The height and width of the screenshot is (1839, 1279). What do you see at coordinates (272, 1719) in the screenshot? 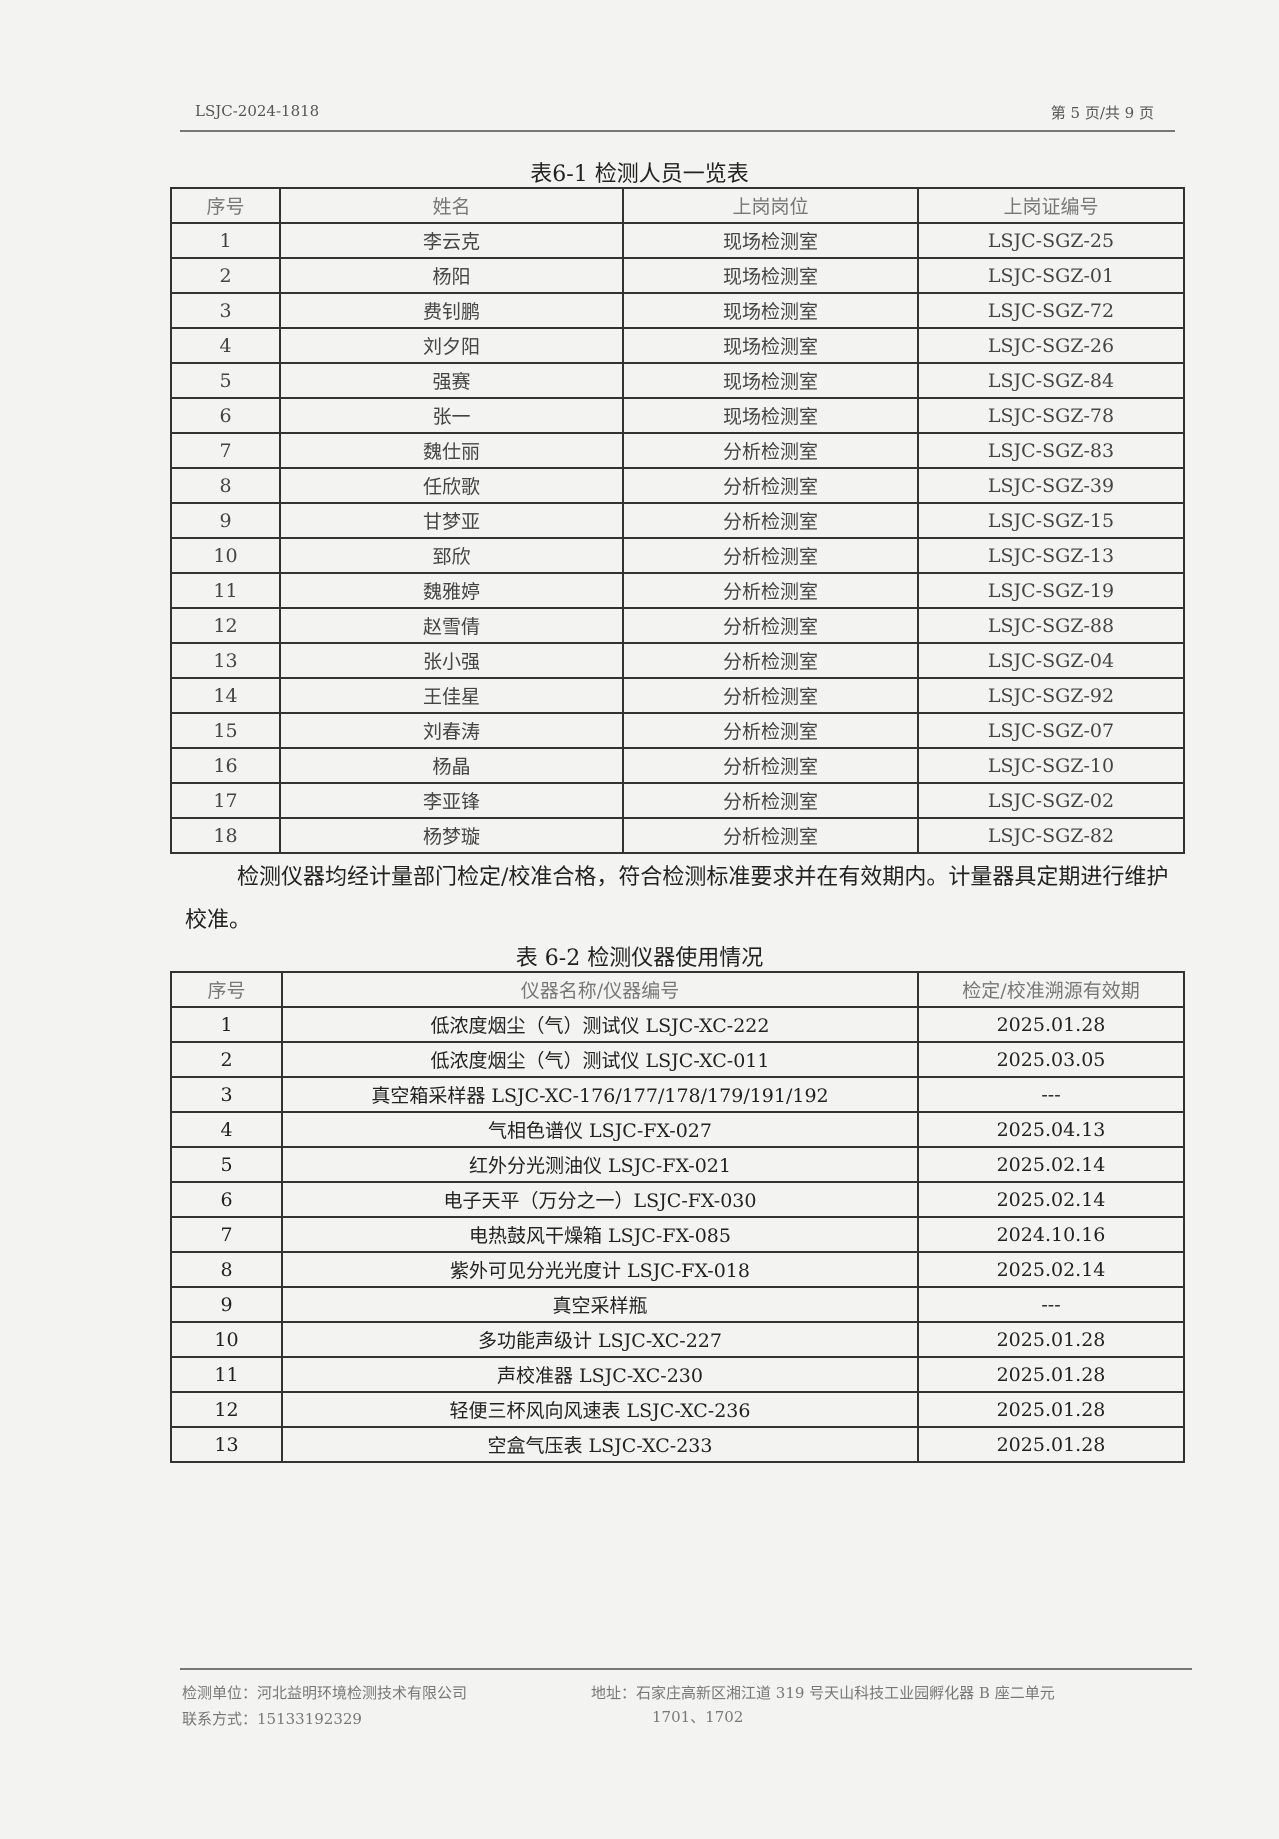
I see `footer-contact: 联系方式：15133192329` at bounding box center [272, 1719].